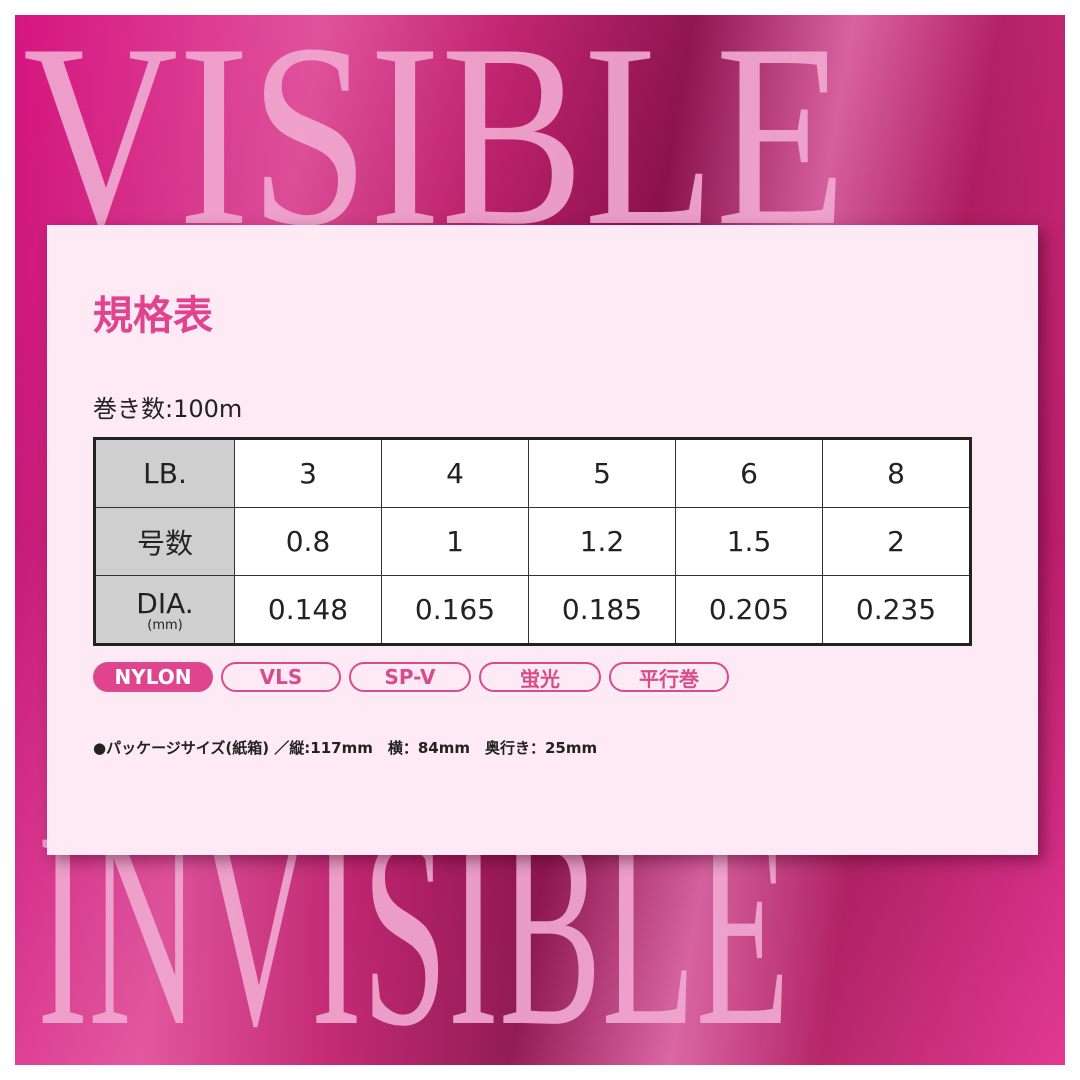 This screenshot has height=1080, width=1080. What do you see at coordinates (749, 541) in the screenshot?
I see `table-cell: 1.5` at bounding box center [749, 541].